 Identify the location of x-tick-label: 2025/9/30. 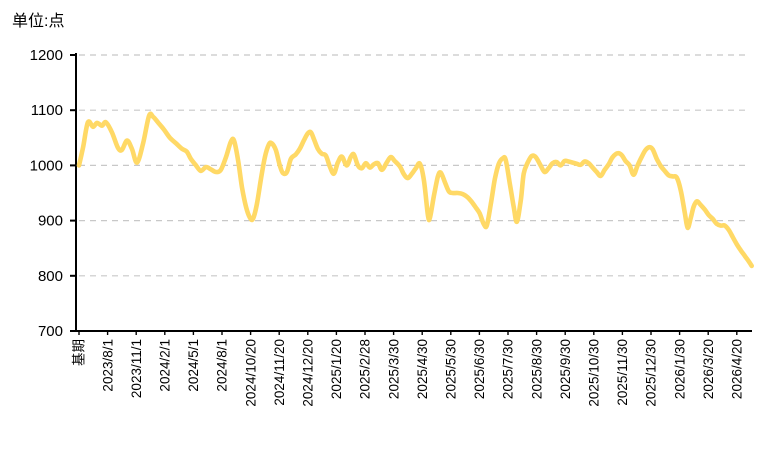
(565, 369).